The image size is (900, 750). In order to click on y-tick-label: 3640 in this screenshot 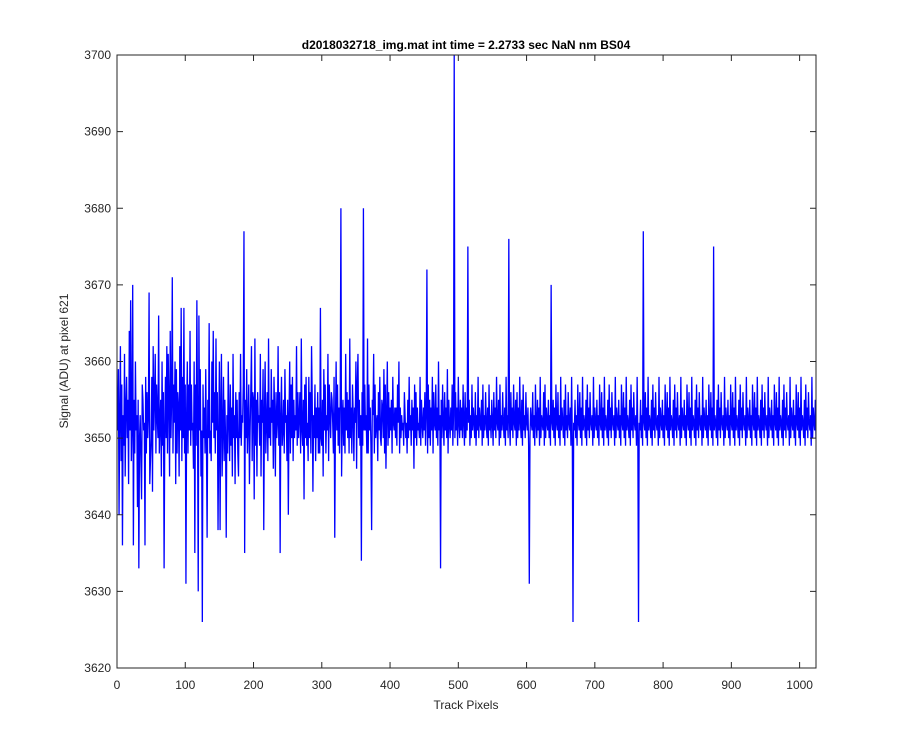, I will do `click(97, 515)`.